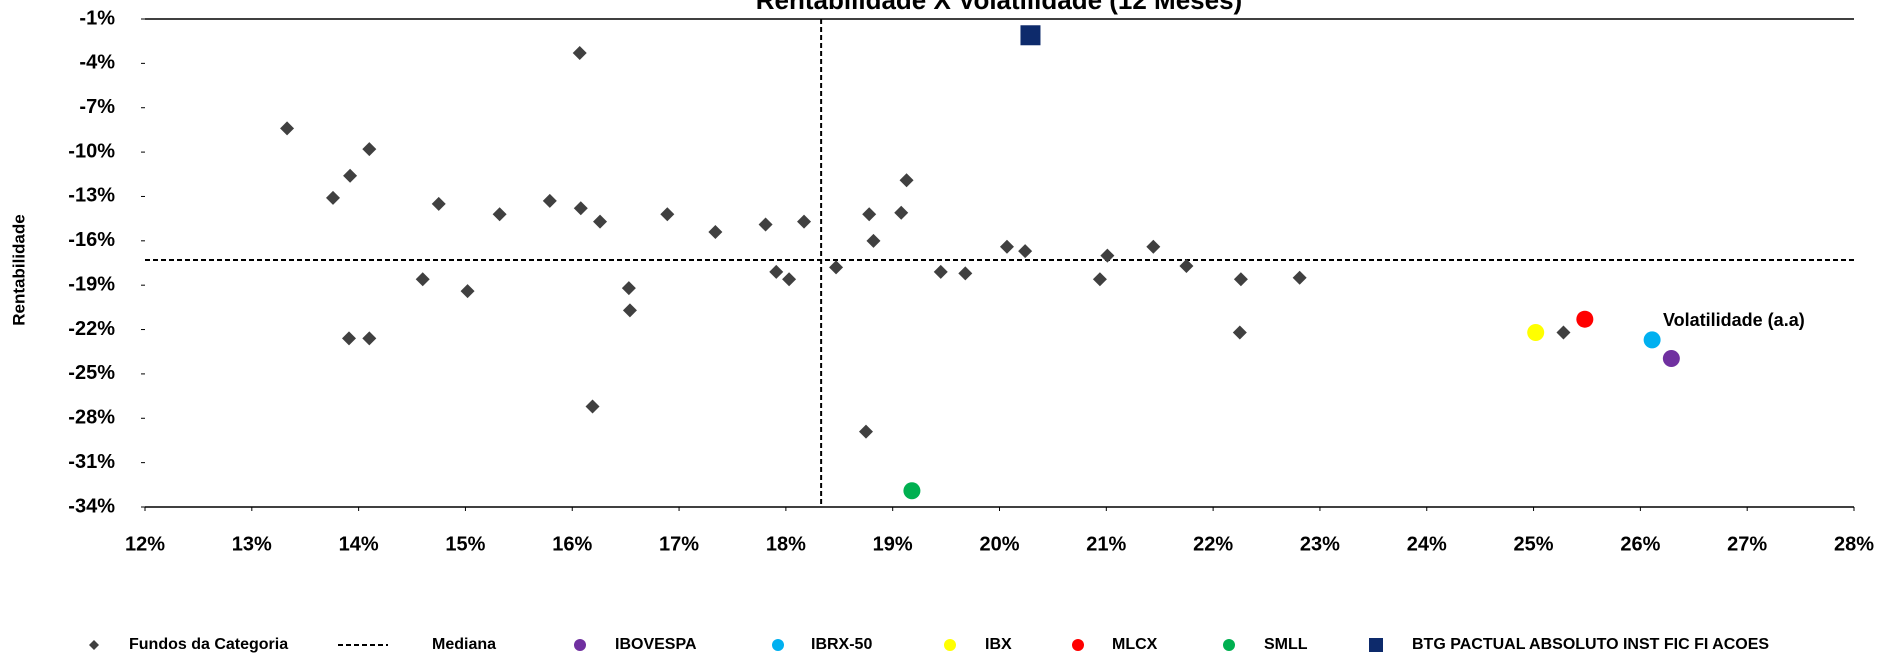  I want to click on legend-label: MLCX, so click(1135, 644).